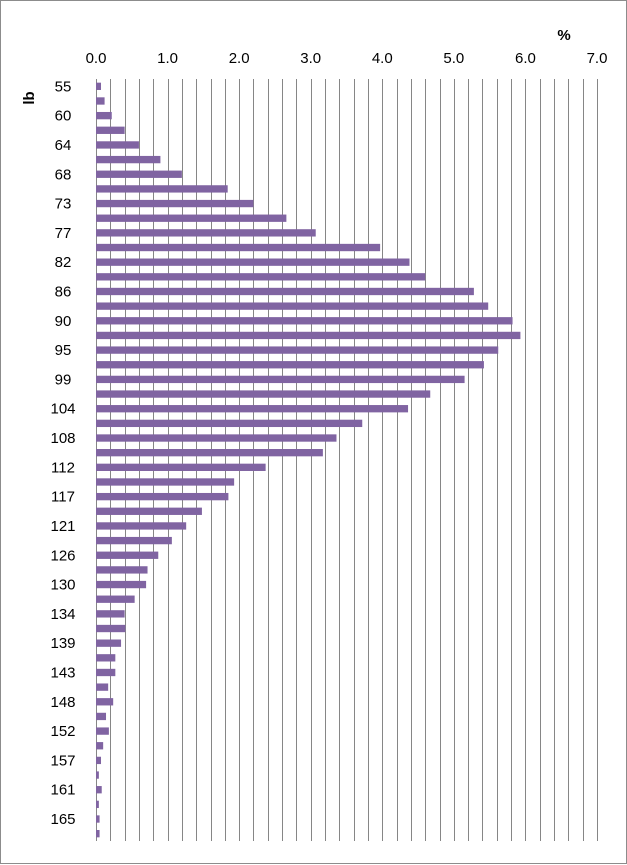 The height and width of the screenshot is (865, 627). I want to click on x-tick-label: 2.0, so click(239, 58).